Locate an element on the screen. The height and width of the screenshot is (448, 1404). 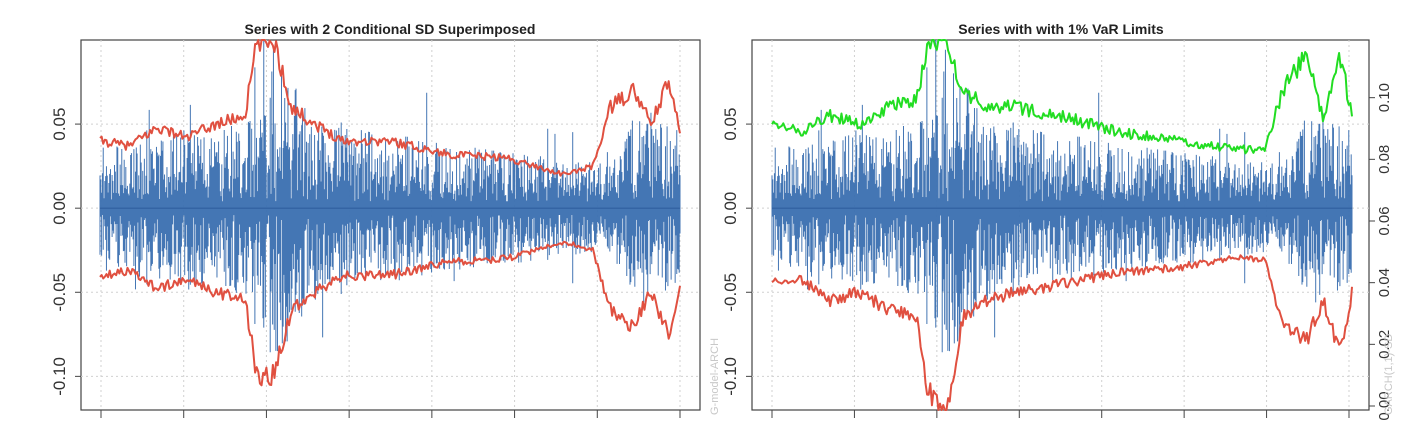
y2-tick-label: 0.04 is located at coordinates (1384, 282).